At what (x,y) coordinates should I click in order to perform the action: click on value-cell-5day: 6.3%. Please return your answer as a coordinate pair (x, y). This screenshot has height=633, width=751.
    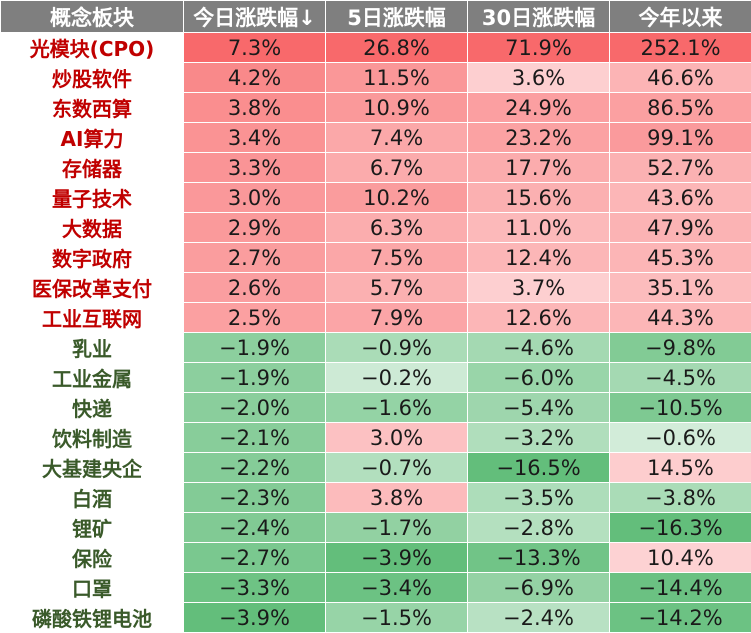
    Looking at the image, I should click on (397, 228).